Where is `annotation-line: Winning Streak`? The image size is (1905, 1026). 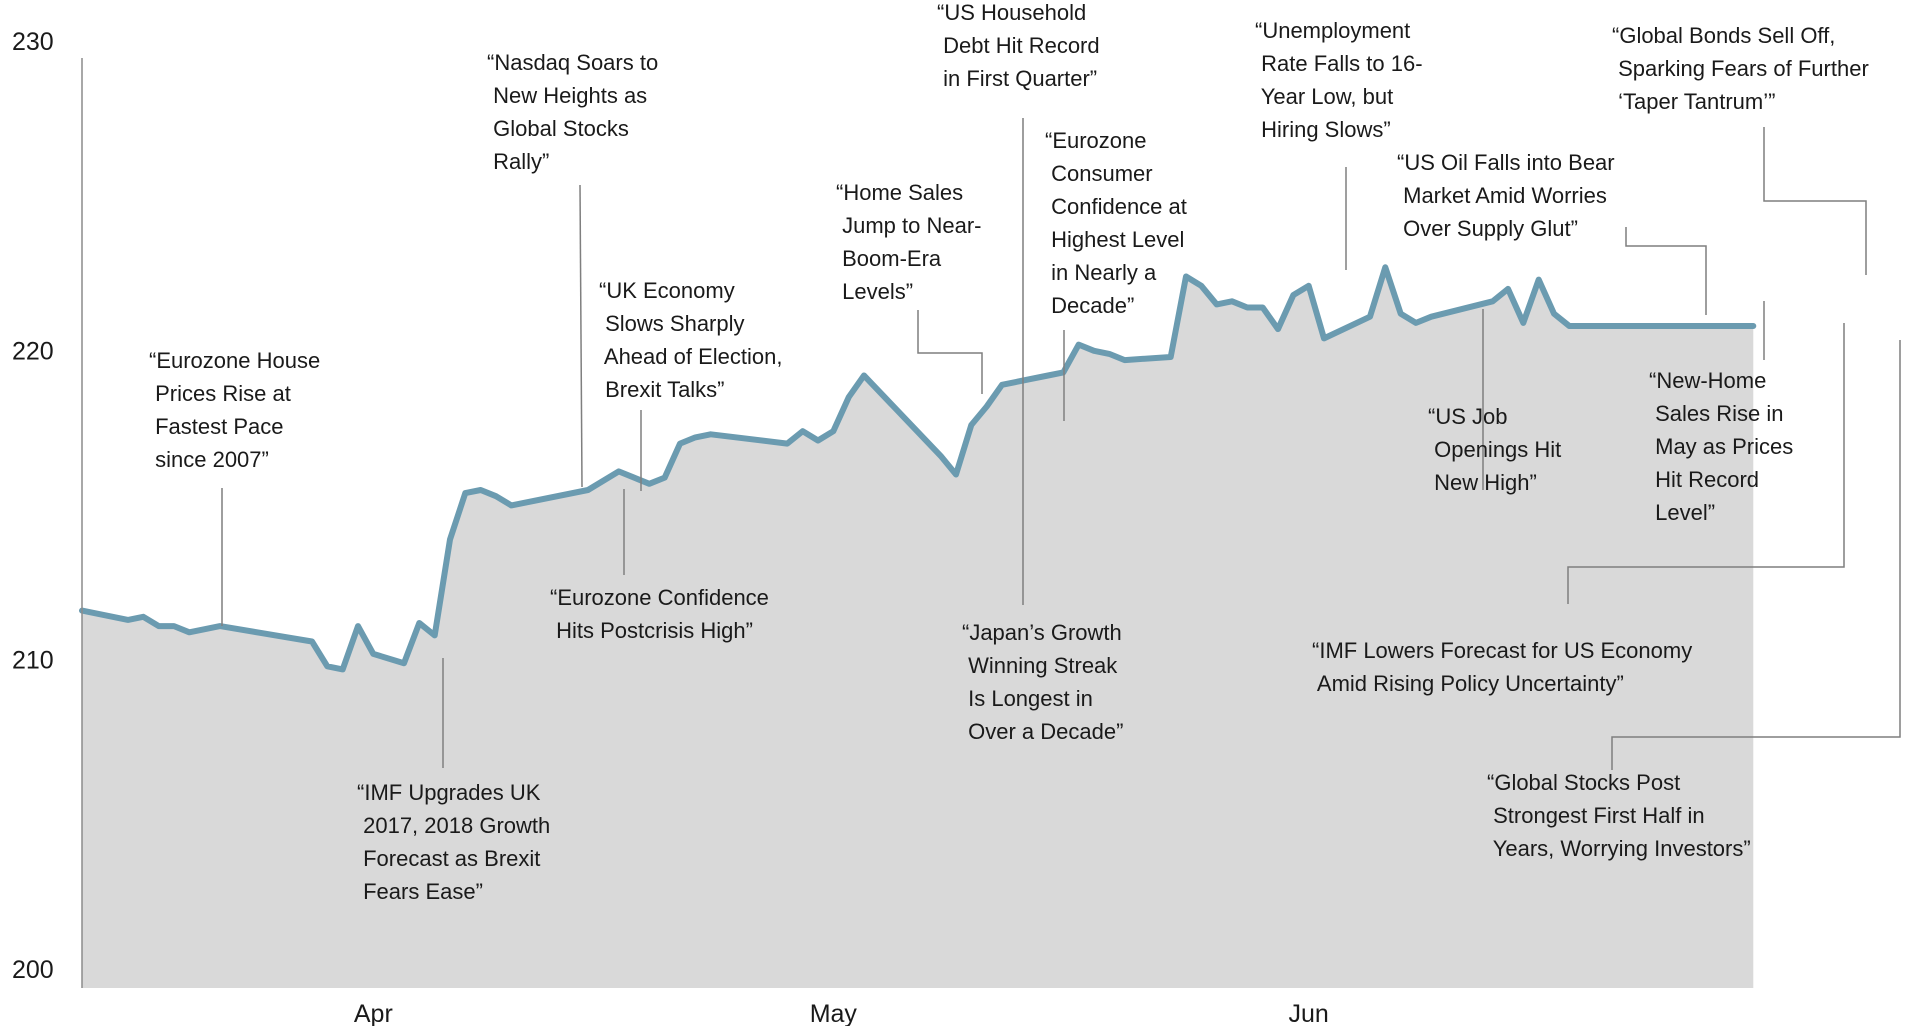 annotation-line: Winning Streak is located at coordinates (1040, 665).